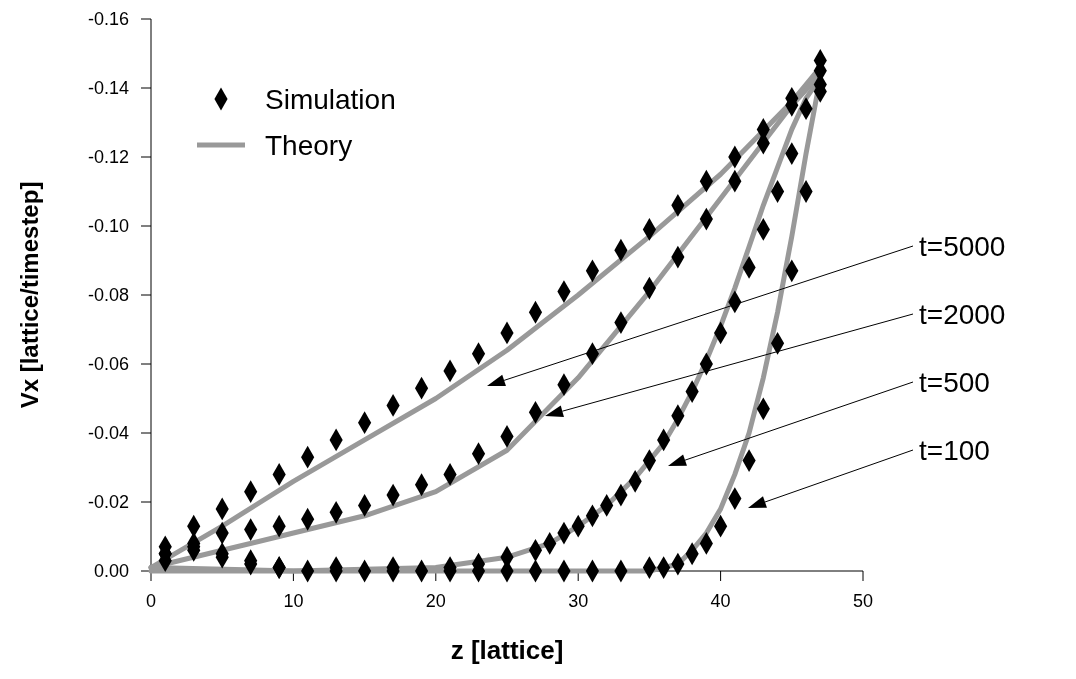  I want to click on y-tick-label: -0.02, so click(108, 502).